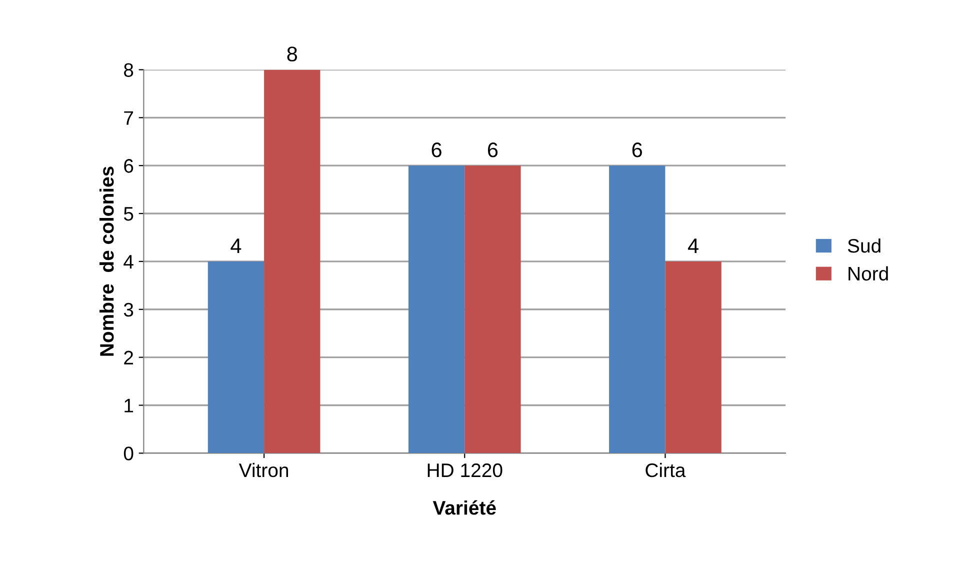 The height and width of the screenshot is (581, 958). What do you see at coordinates (129, 118) in the screenshot?
I see `y-tick-label: 7` at bounding box center [129, 118].